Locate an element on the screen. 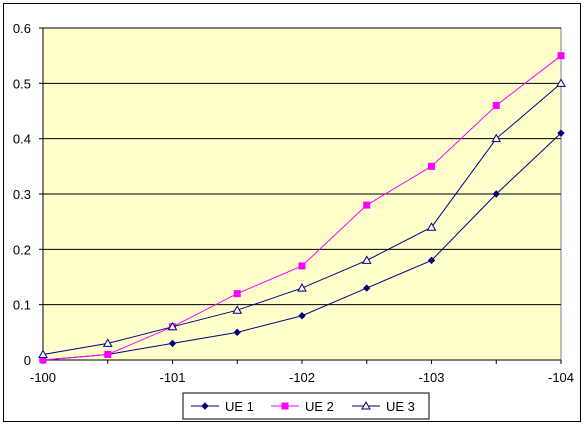  legend-item: UE 2 is located at coordinates (302, 406).